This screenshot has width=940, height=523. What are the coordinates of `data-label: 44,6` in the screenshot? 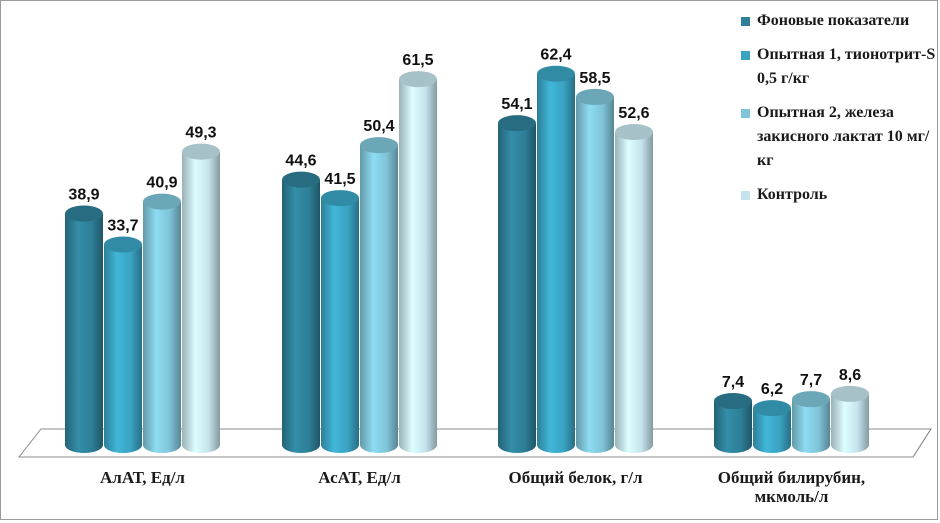 It's located at (300, 161).